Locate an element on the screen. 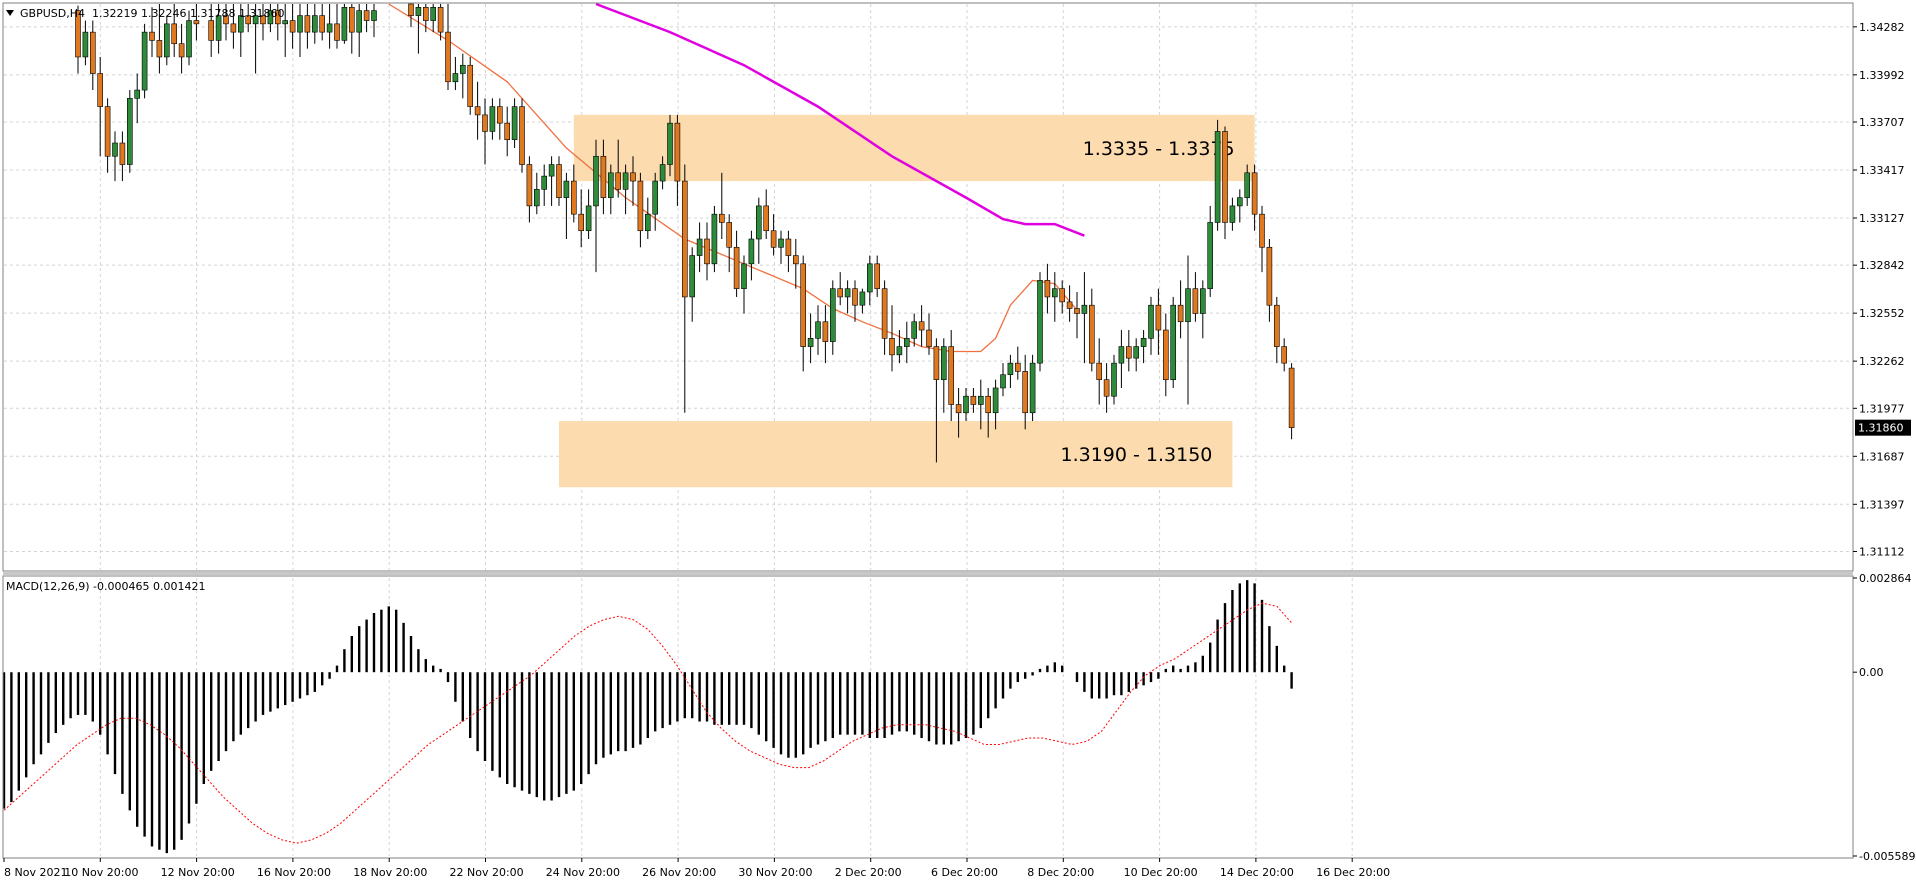 The height and width of the screenshot is (888, 1916). macd-header: MACD(12,26,9) -0.000465 0.001421 is located at coordinates (105, 586).